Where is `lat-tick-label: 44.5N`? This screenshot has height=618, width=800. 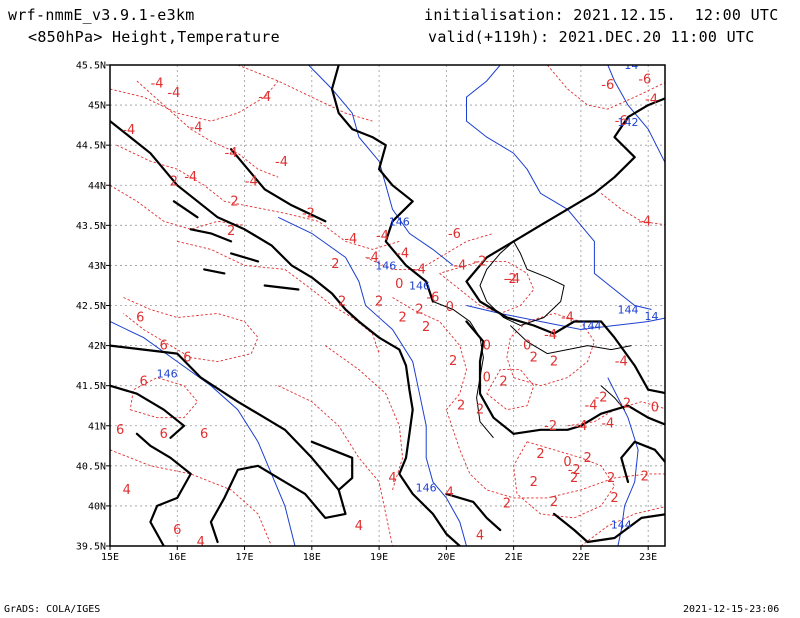
lat-tick-label: 44.5N is located at coordinates (91, 146).